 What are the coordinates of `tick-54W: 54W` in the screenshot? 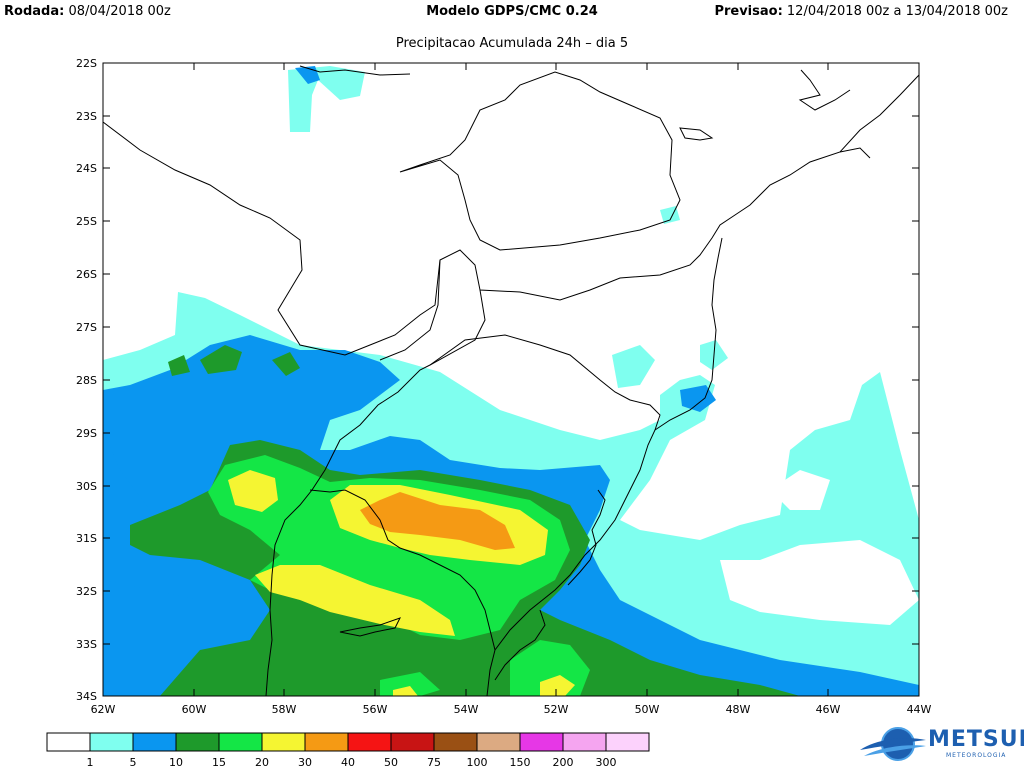 It's located at (466, 389).